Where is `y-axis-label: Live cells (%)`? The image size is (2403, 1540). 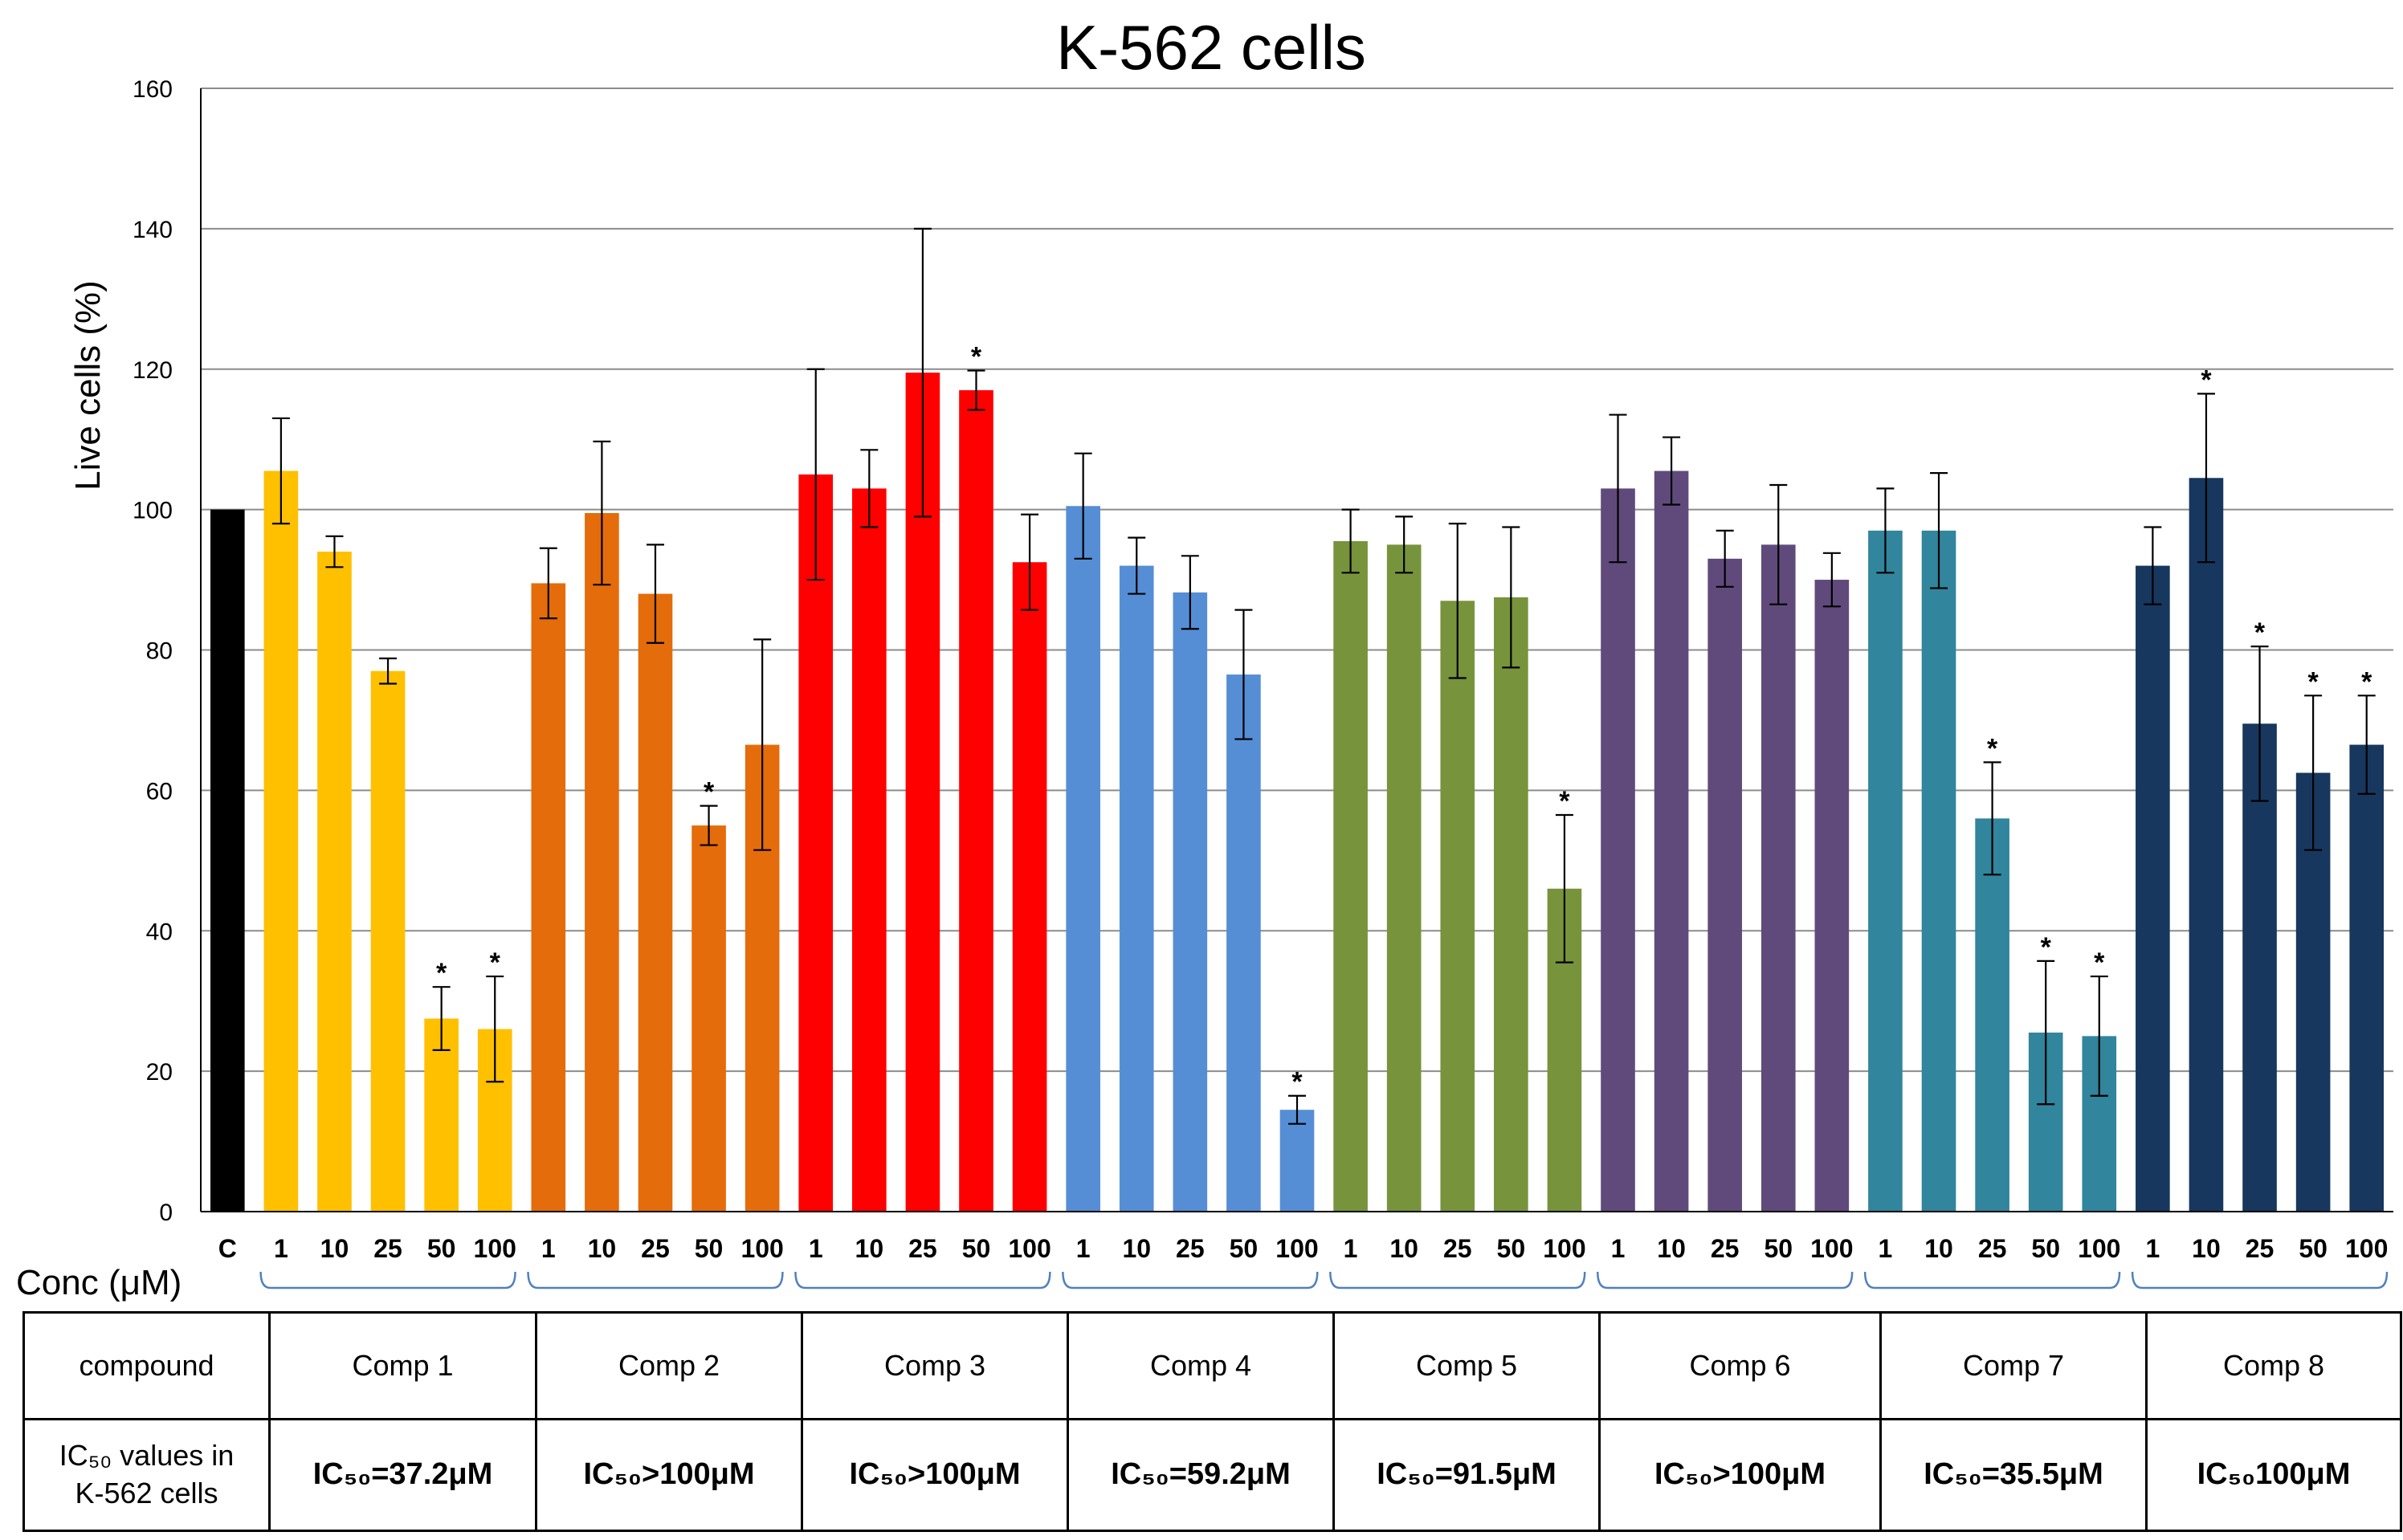
y-axis-label: Live cells (%) is located at coordinates (88, 385).